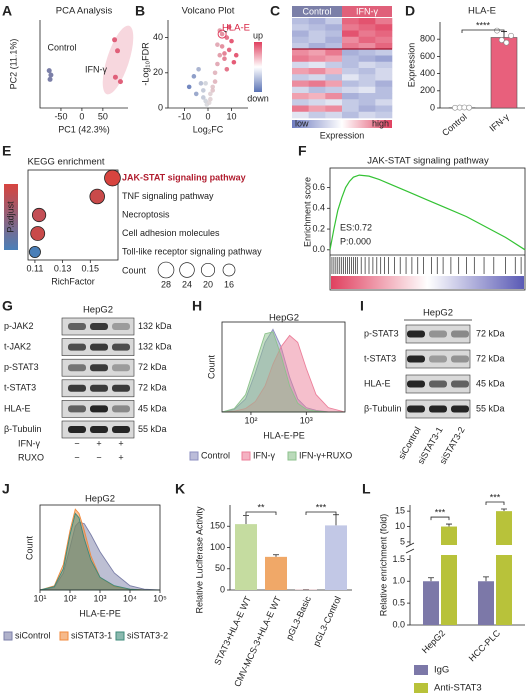 This screenshot has width=532, height=700. Describe the element at coordinates (7, 11) in the screenshot. I see `panel-letter: A` at that location.